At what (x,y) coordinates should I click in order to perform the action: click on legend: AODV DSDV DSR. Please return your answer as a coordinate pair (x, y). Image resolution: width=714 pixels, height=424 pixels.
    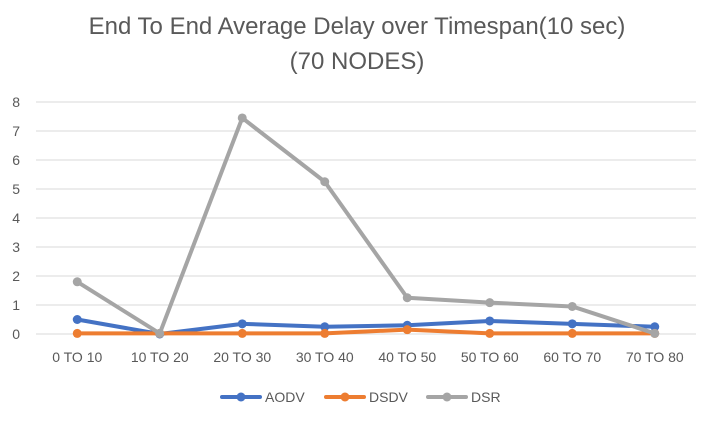
    Looking at the image, I should click on (360, 397).